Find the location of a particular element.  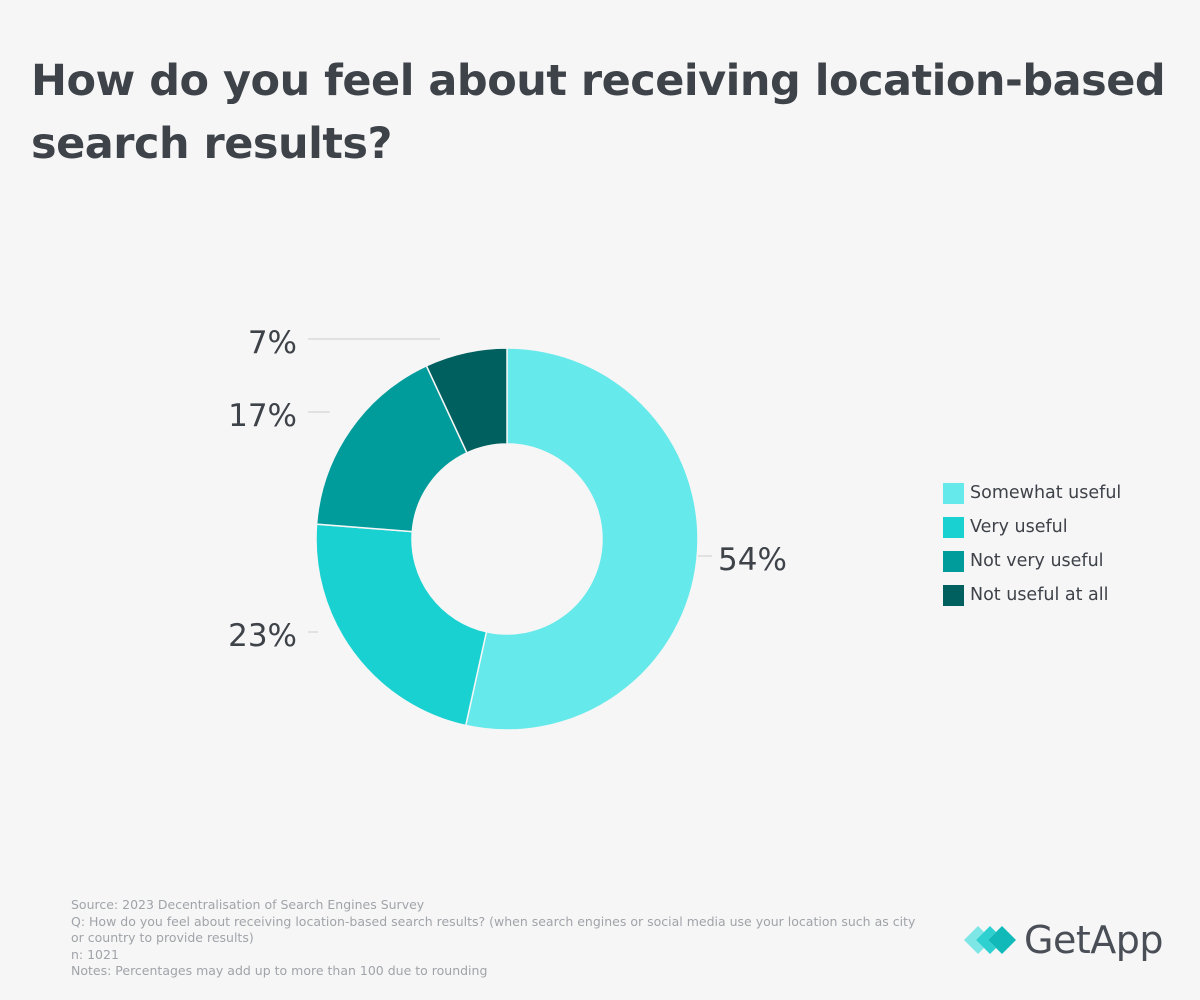

data-label: 7% is located at coordinates (272, 343).